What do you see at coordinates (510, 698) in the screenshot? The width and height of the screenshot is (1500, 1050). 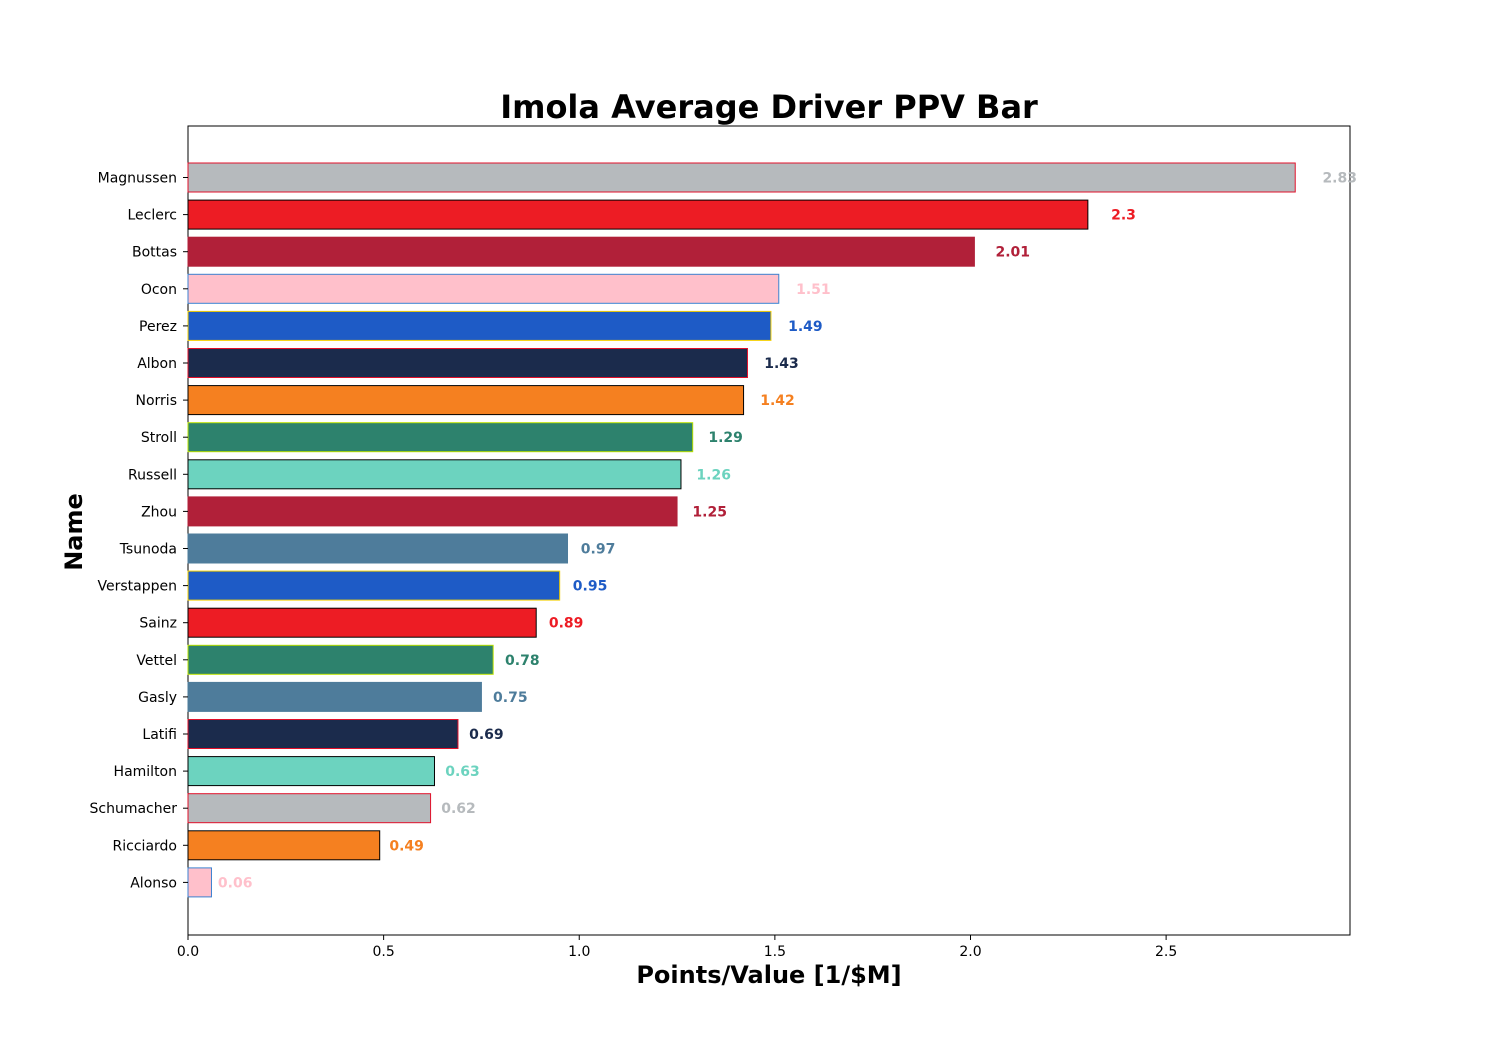 I see `value-label: 0.75` at bounding box center [510, 698].